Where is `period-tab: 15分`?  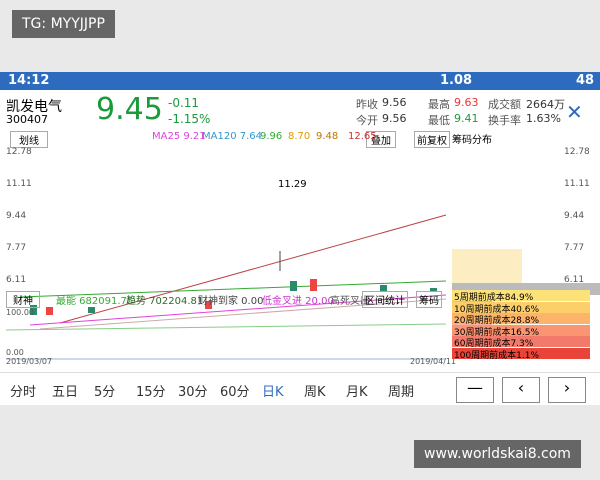 period-tab: 15分 is located at coordinates (151, 392).